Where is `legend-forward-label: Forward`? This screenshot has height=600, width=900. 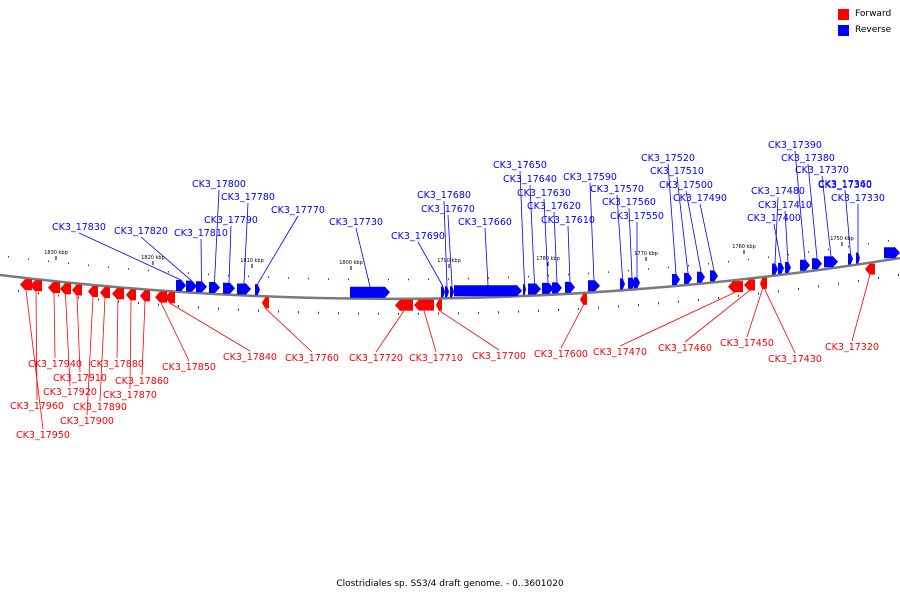
legend-forward-label: Forward is located at coordinates (873, 14).